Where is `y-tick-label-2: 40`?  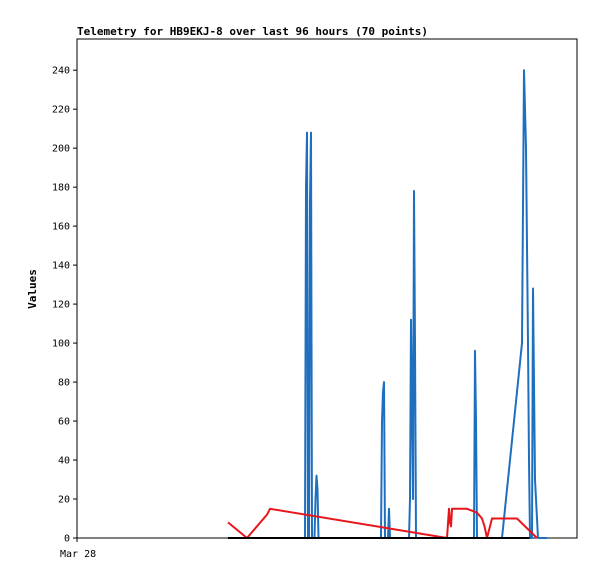
y-tick-label-2: 40 is located at coordinates (64, 461).